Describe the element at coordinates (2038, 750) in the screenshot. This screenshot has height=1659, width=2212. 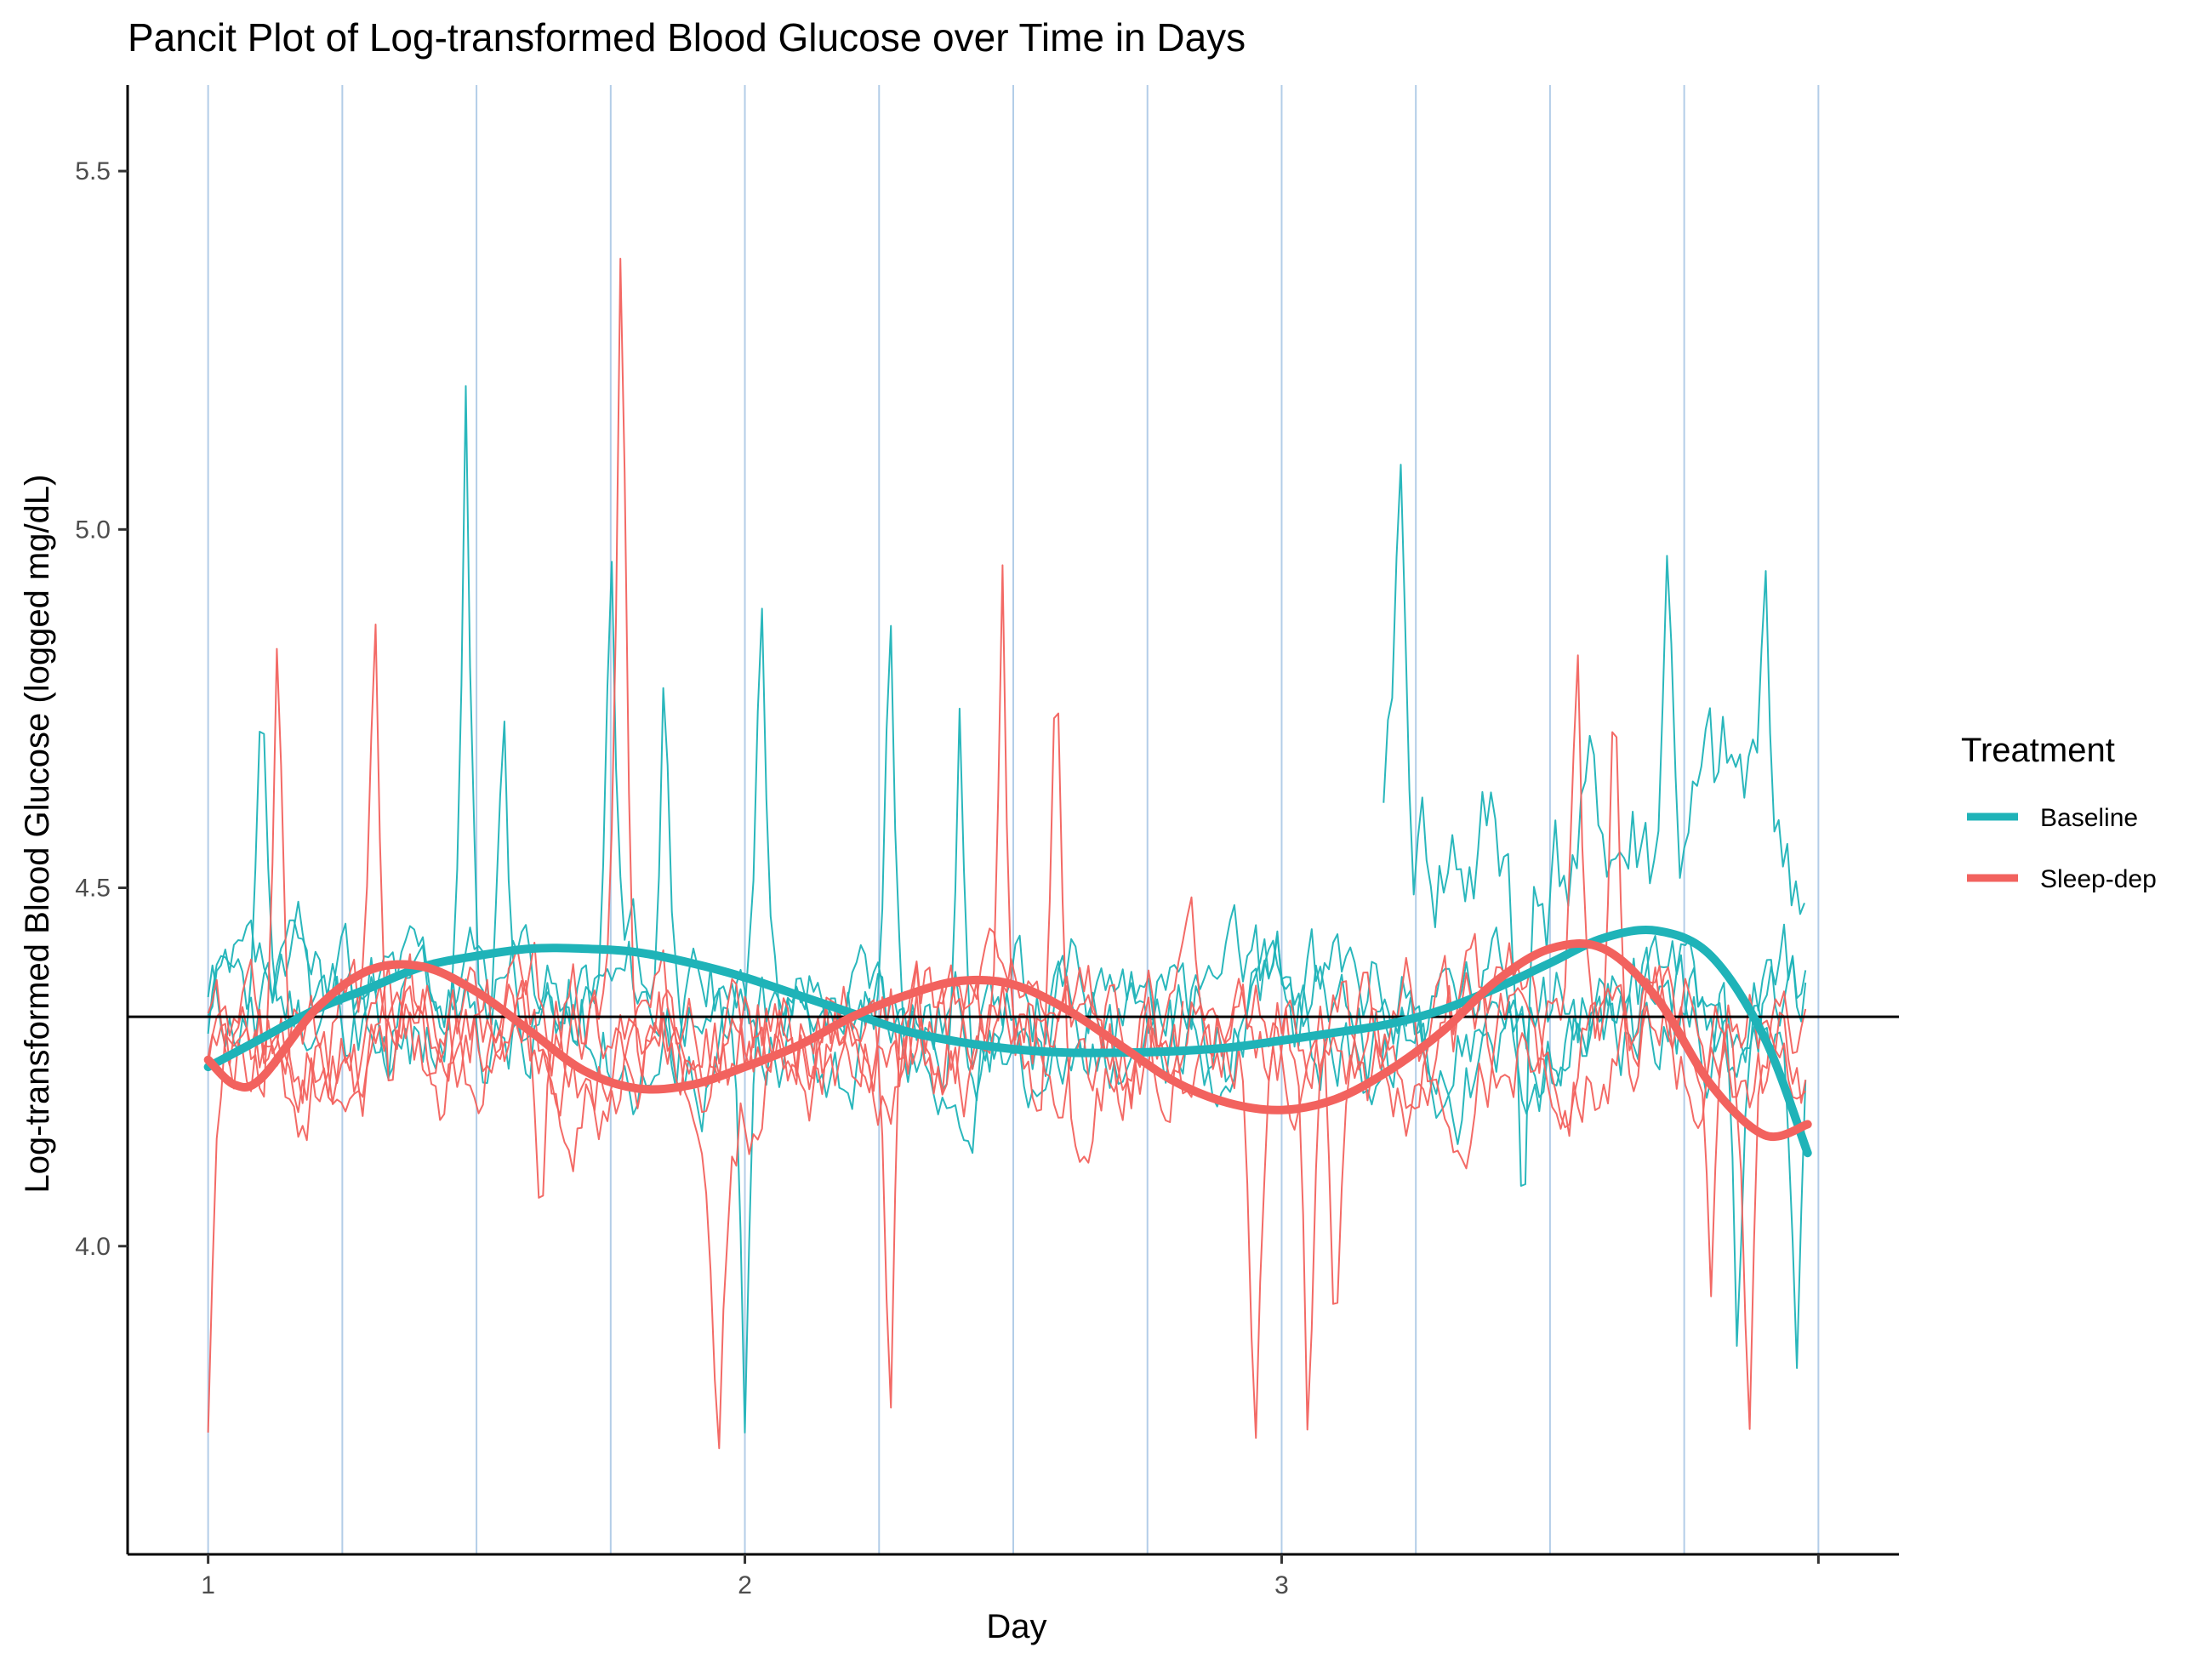
I see `legend-title: Treatment` at that location.